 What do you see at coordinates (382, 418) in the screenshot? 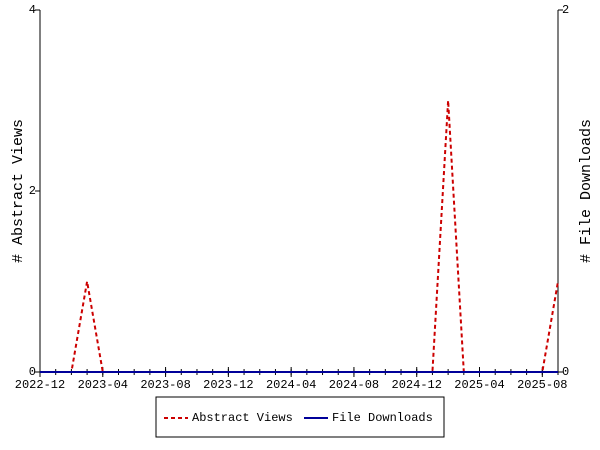
I see `legend-label: File Downloads` at bounding box center [382, 418].